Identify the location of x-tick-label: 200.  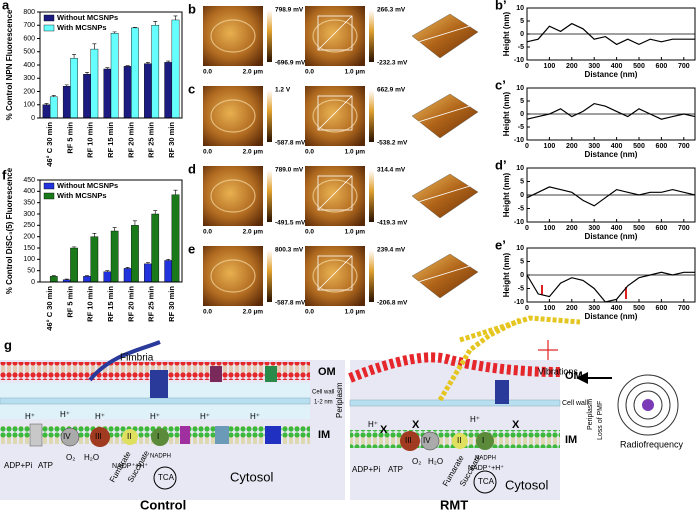
(572, 146).